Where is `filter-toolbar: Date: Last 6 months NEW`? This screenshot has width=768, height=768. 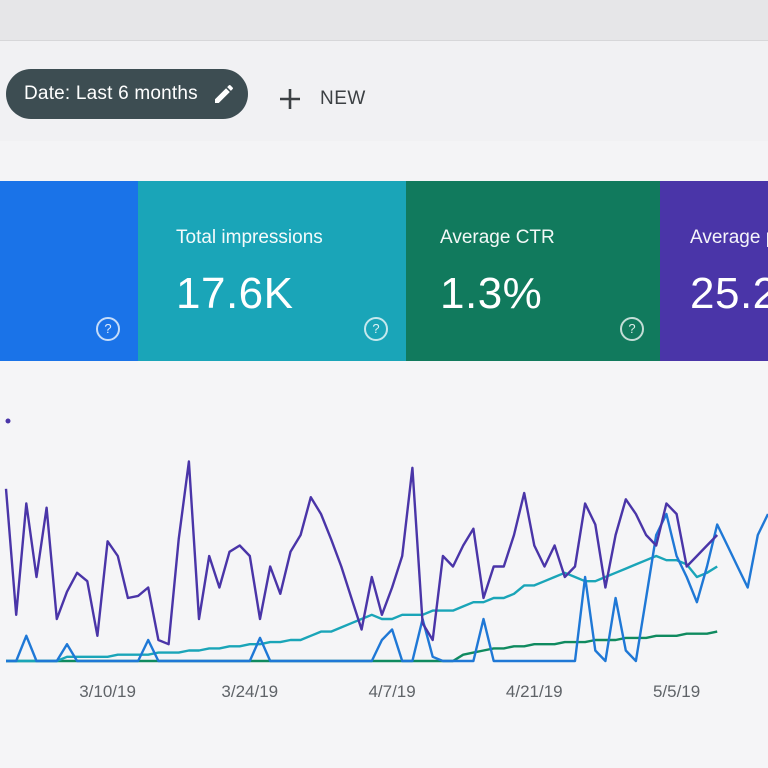 filter-toolbar: Date: Last 6 months NEW is located at coordinates (384, 91).